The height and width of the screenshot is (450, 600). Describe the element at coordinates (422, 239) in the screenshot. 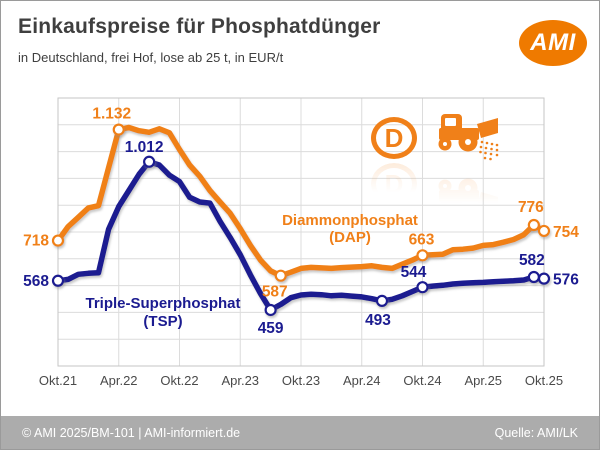

I see `data-point-label: 663` at that location.